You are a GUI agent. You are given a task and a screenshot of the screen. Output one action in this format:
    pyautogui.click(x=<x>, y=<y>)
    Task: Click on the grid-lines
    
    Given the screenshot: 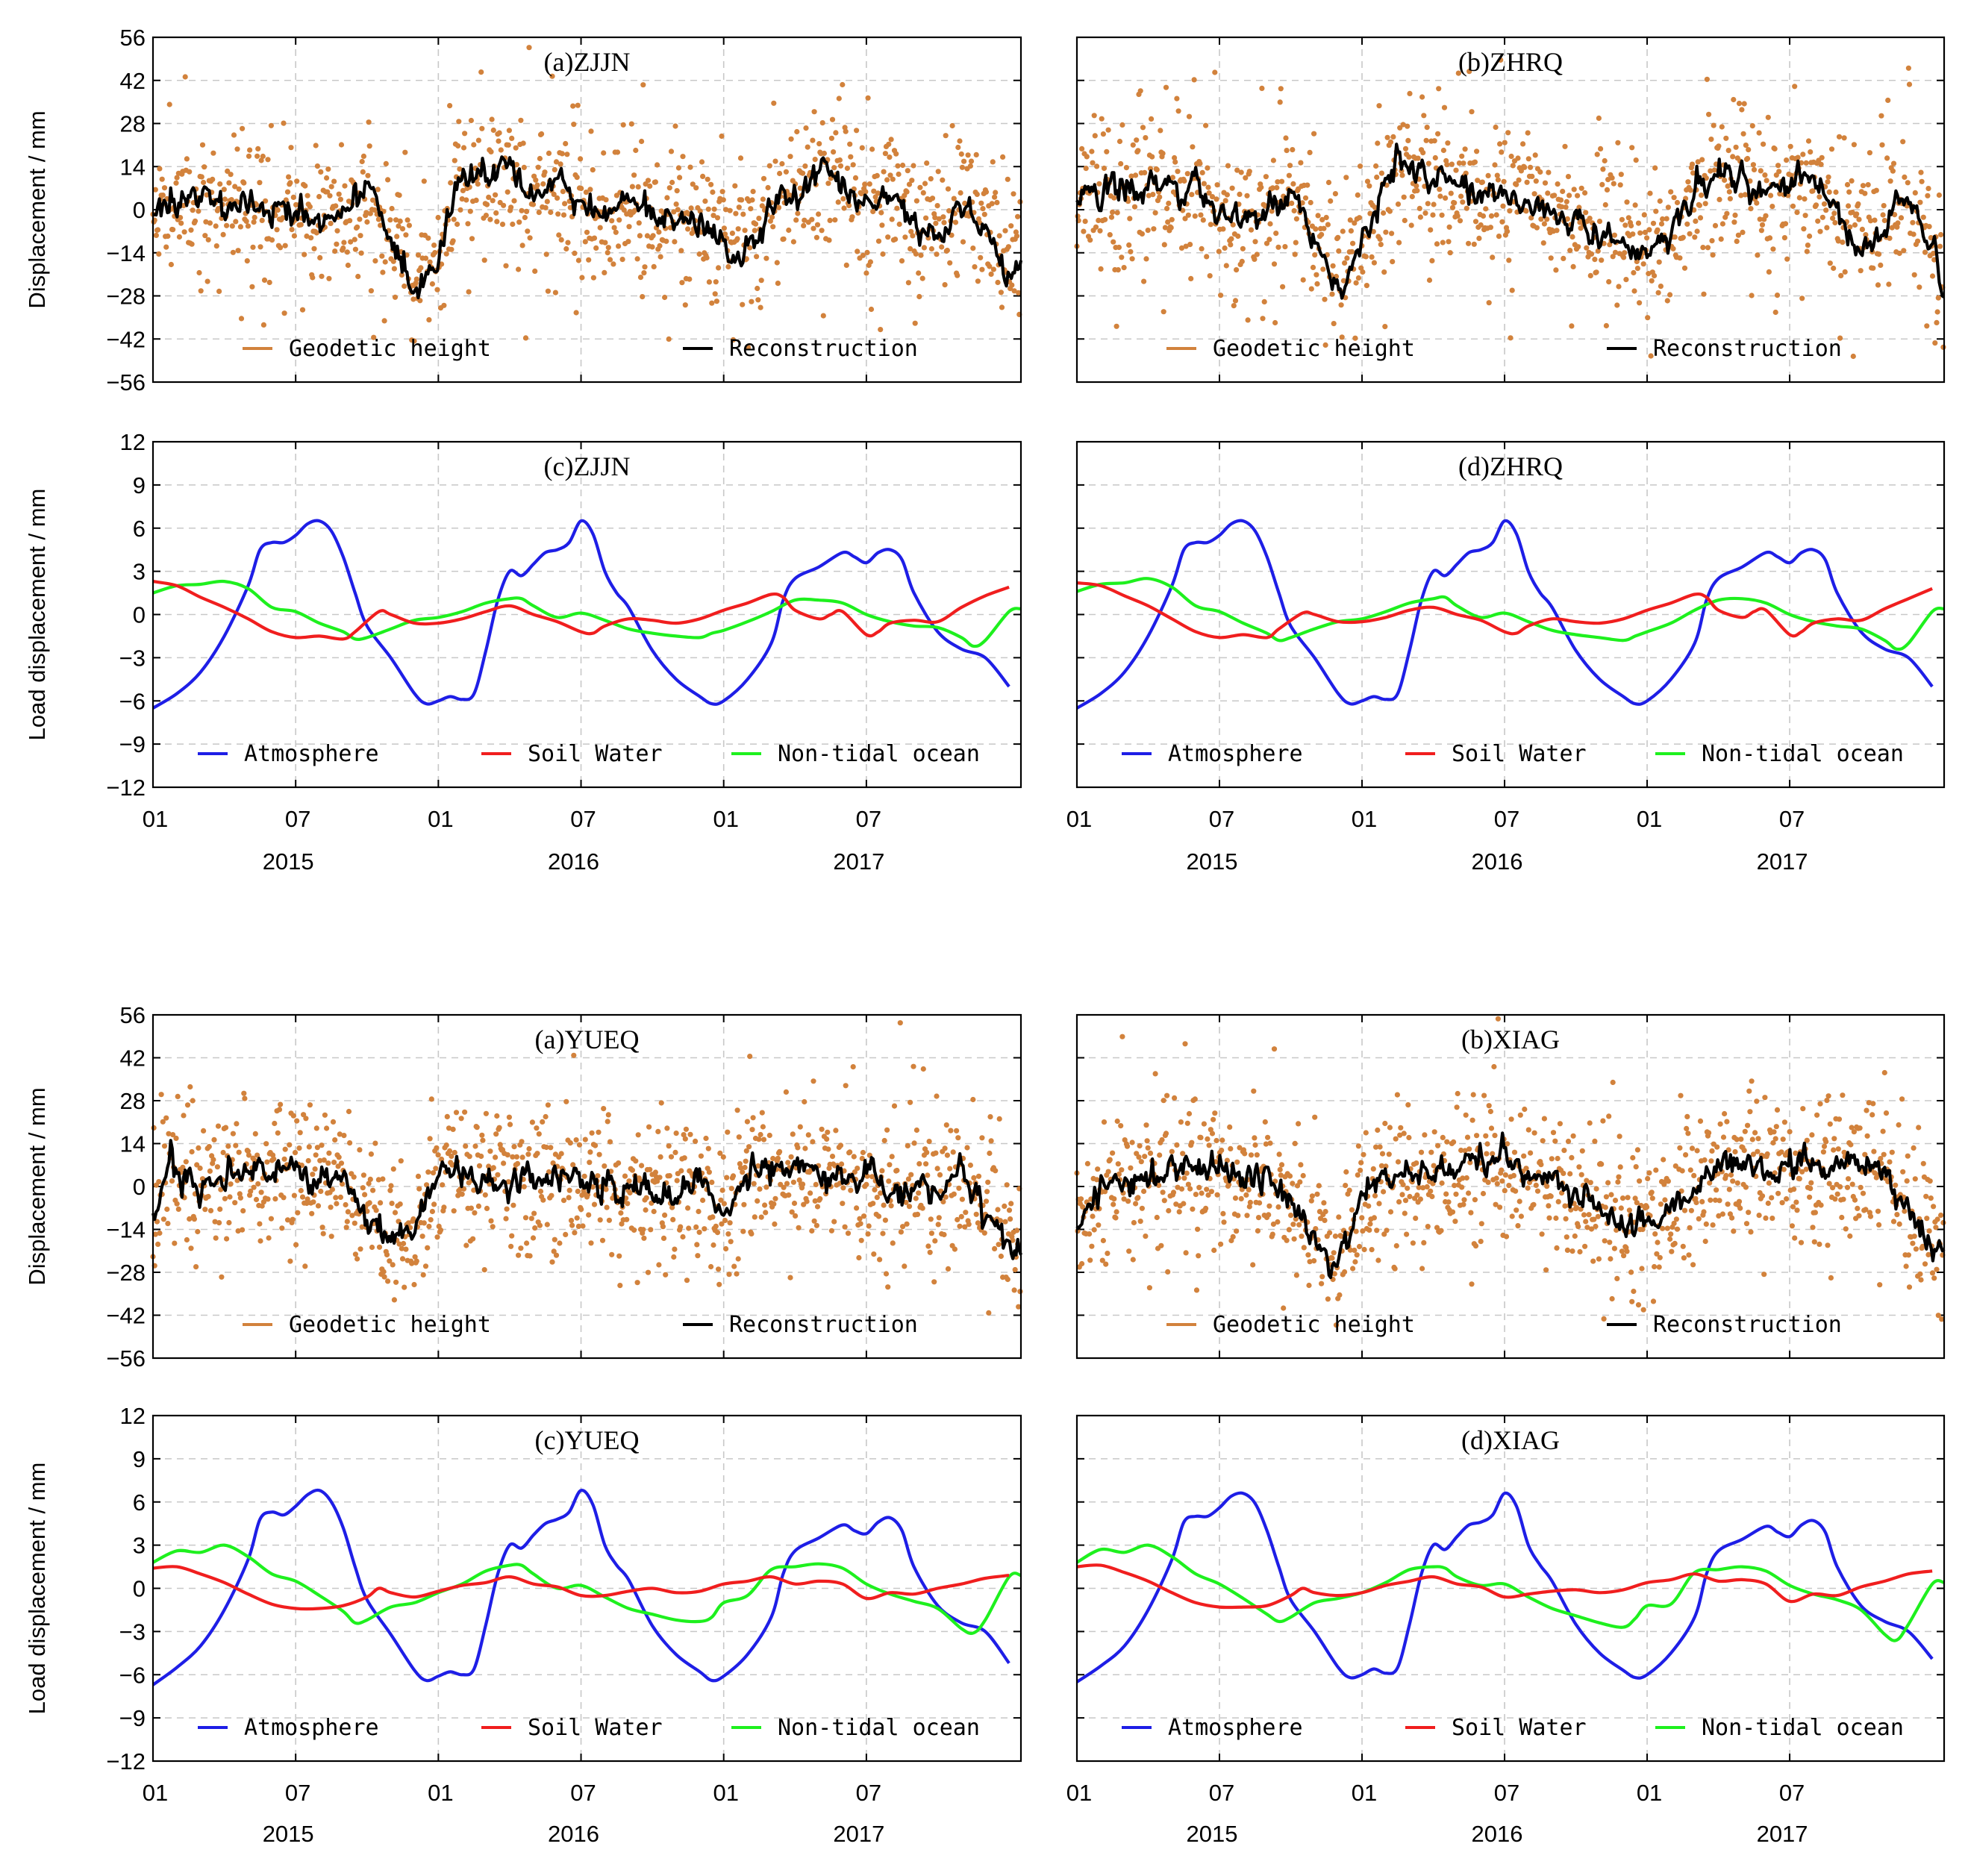 What is the action you would take?
    pyautogui.click(x=587, y=1588)
    